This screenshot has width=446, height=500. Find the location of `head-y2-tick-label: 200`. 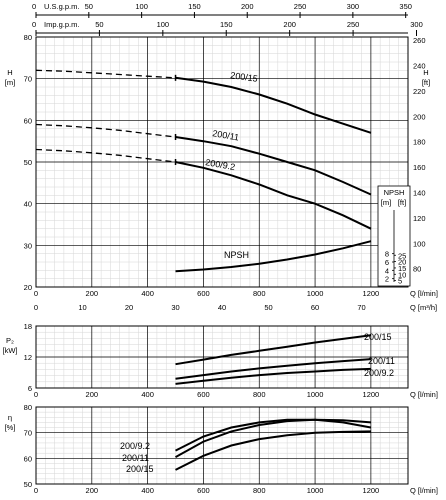

head-y2-tick-label: 200 is located at coordinates (419, 116).